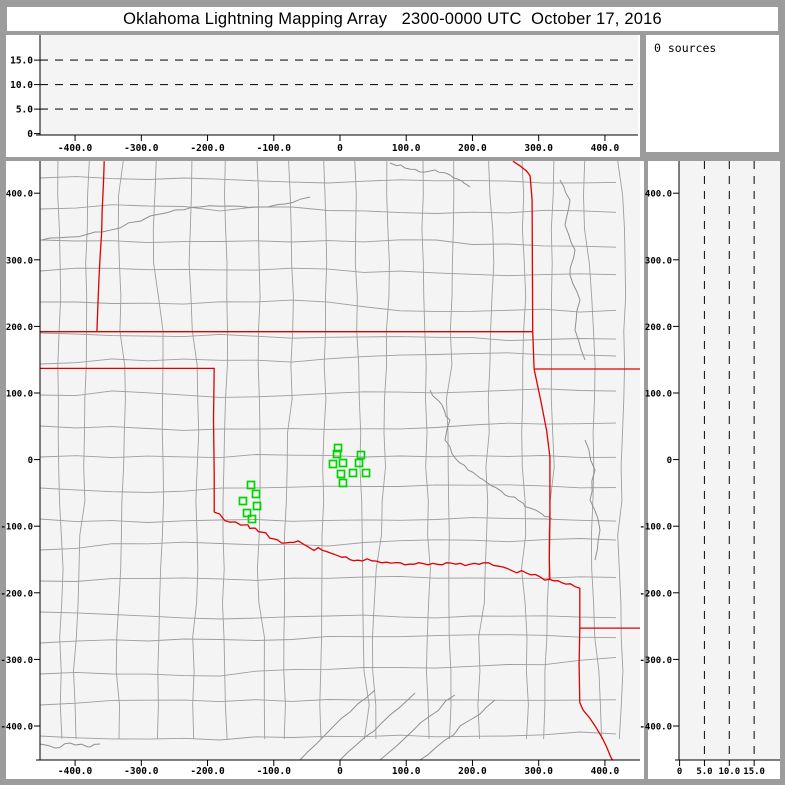 Image resolution: width=785 pixels, height=785 pixels. I want to click on sources-count-label: 0 sources, so click(685, 48).